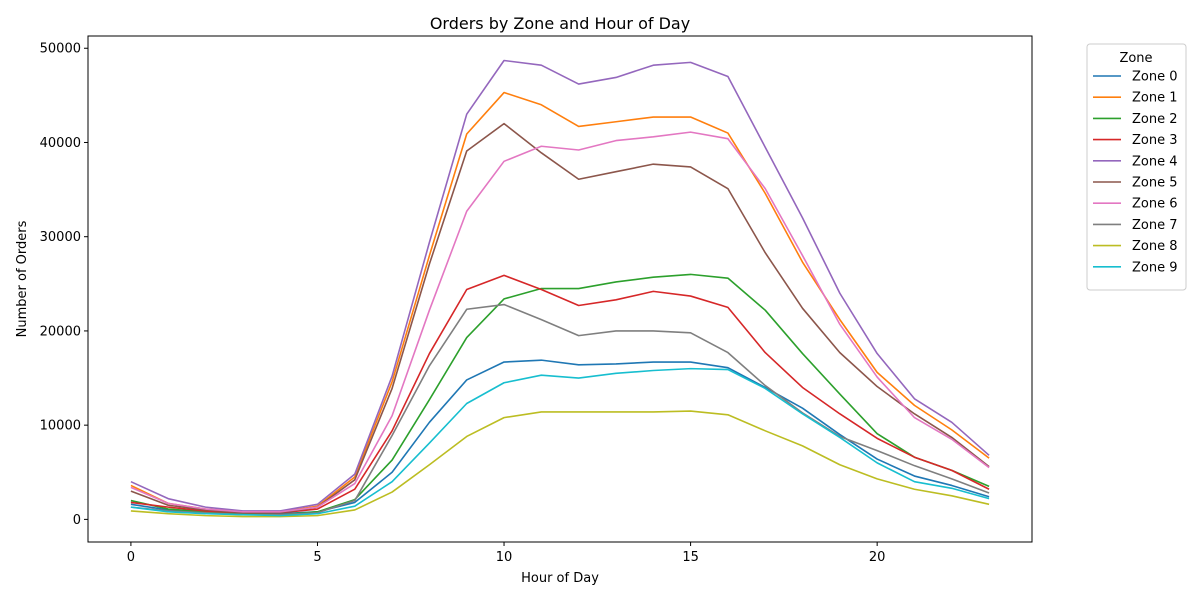 This screenshot has height=604, width=1200. Describe the element at coordinates (60, 237) in the screenshot. I see `y-tick-label: 30000` at that location.